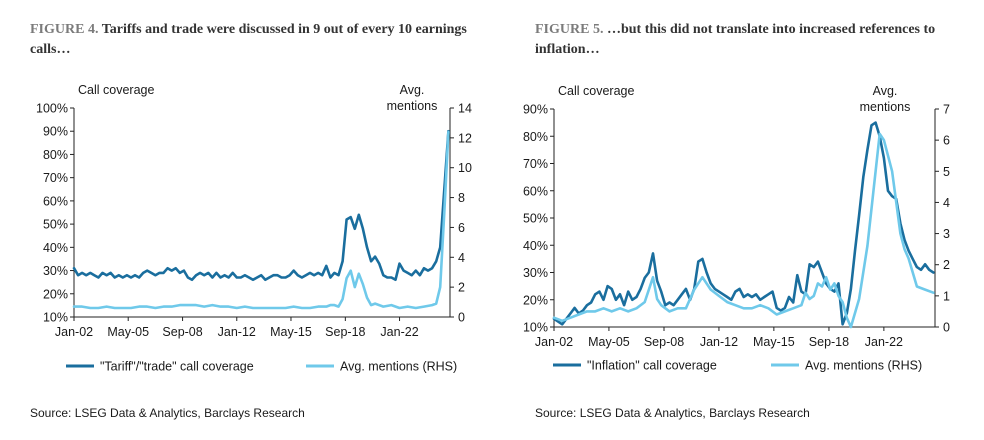 The width and height of the screenshot is (984, 440). Describe the element at coordinates (177, 367) in the screenshot. I see `legend-label: "Tariff"/"trade" call coverage` at that location.